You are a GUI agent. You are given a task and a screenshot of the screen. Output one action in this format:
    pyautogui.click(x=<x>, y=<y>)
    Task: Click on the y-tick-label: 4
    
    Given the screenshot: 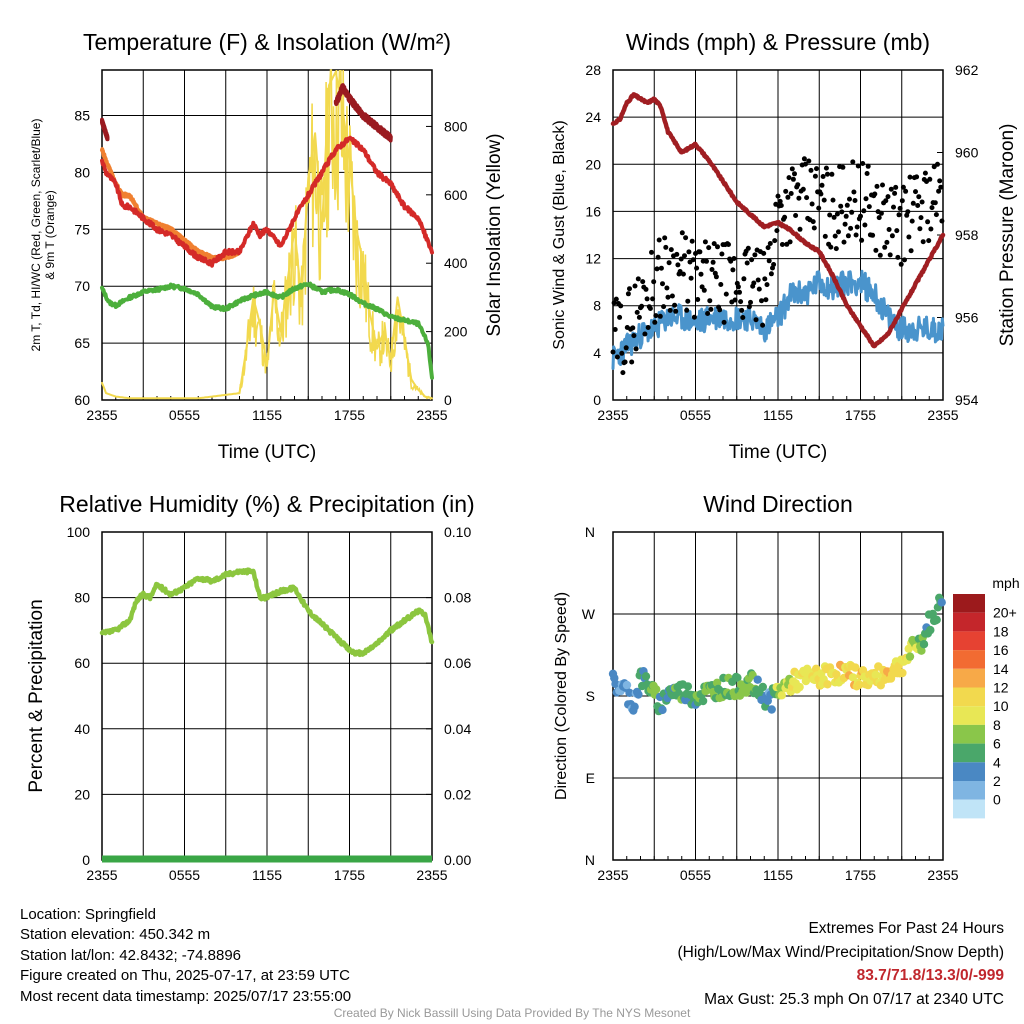 What is the action you would take?
    pyautogui.click(x=597, y=353)
    